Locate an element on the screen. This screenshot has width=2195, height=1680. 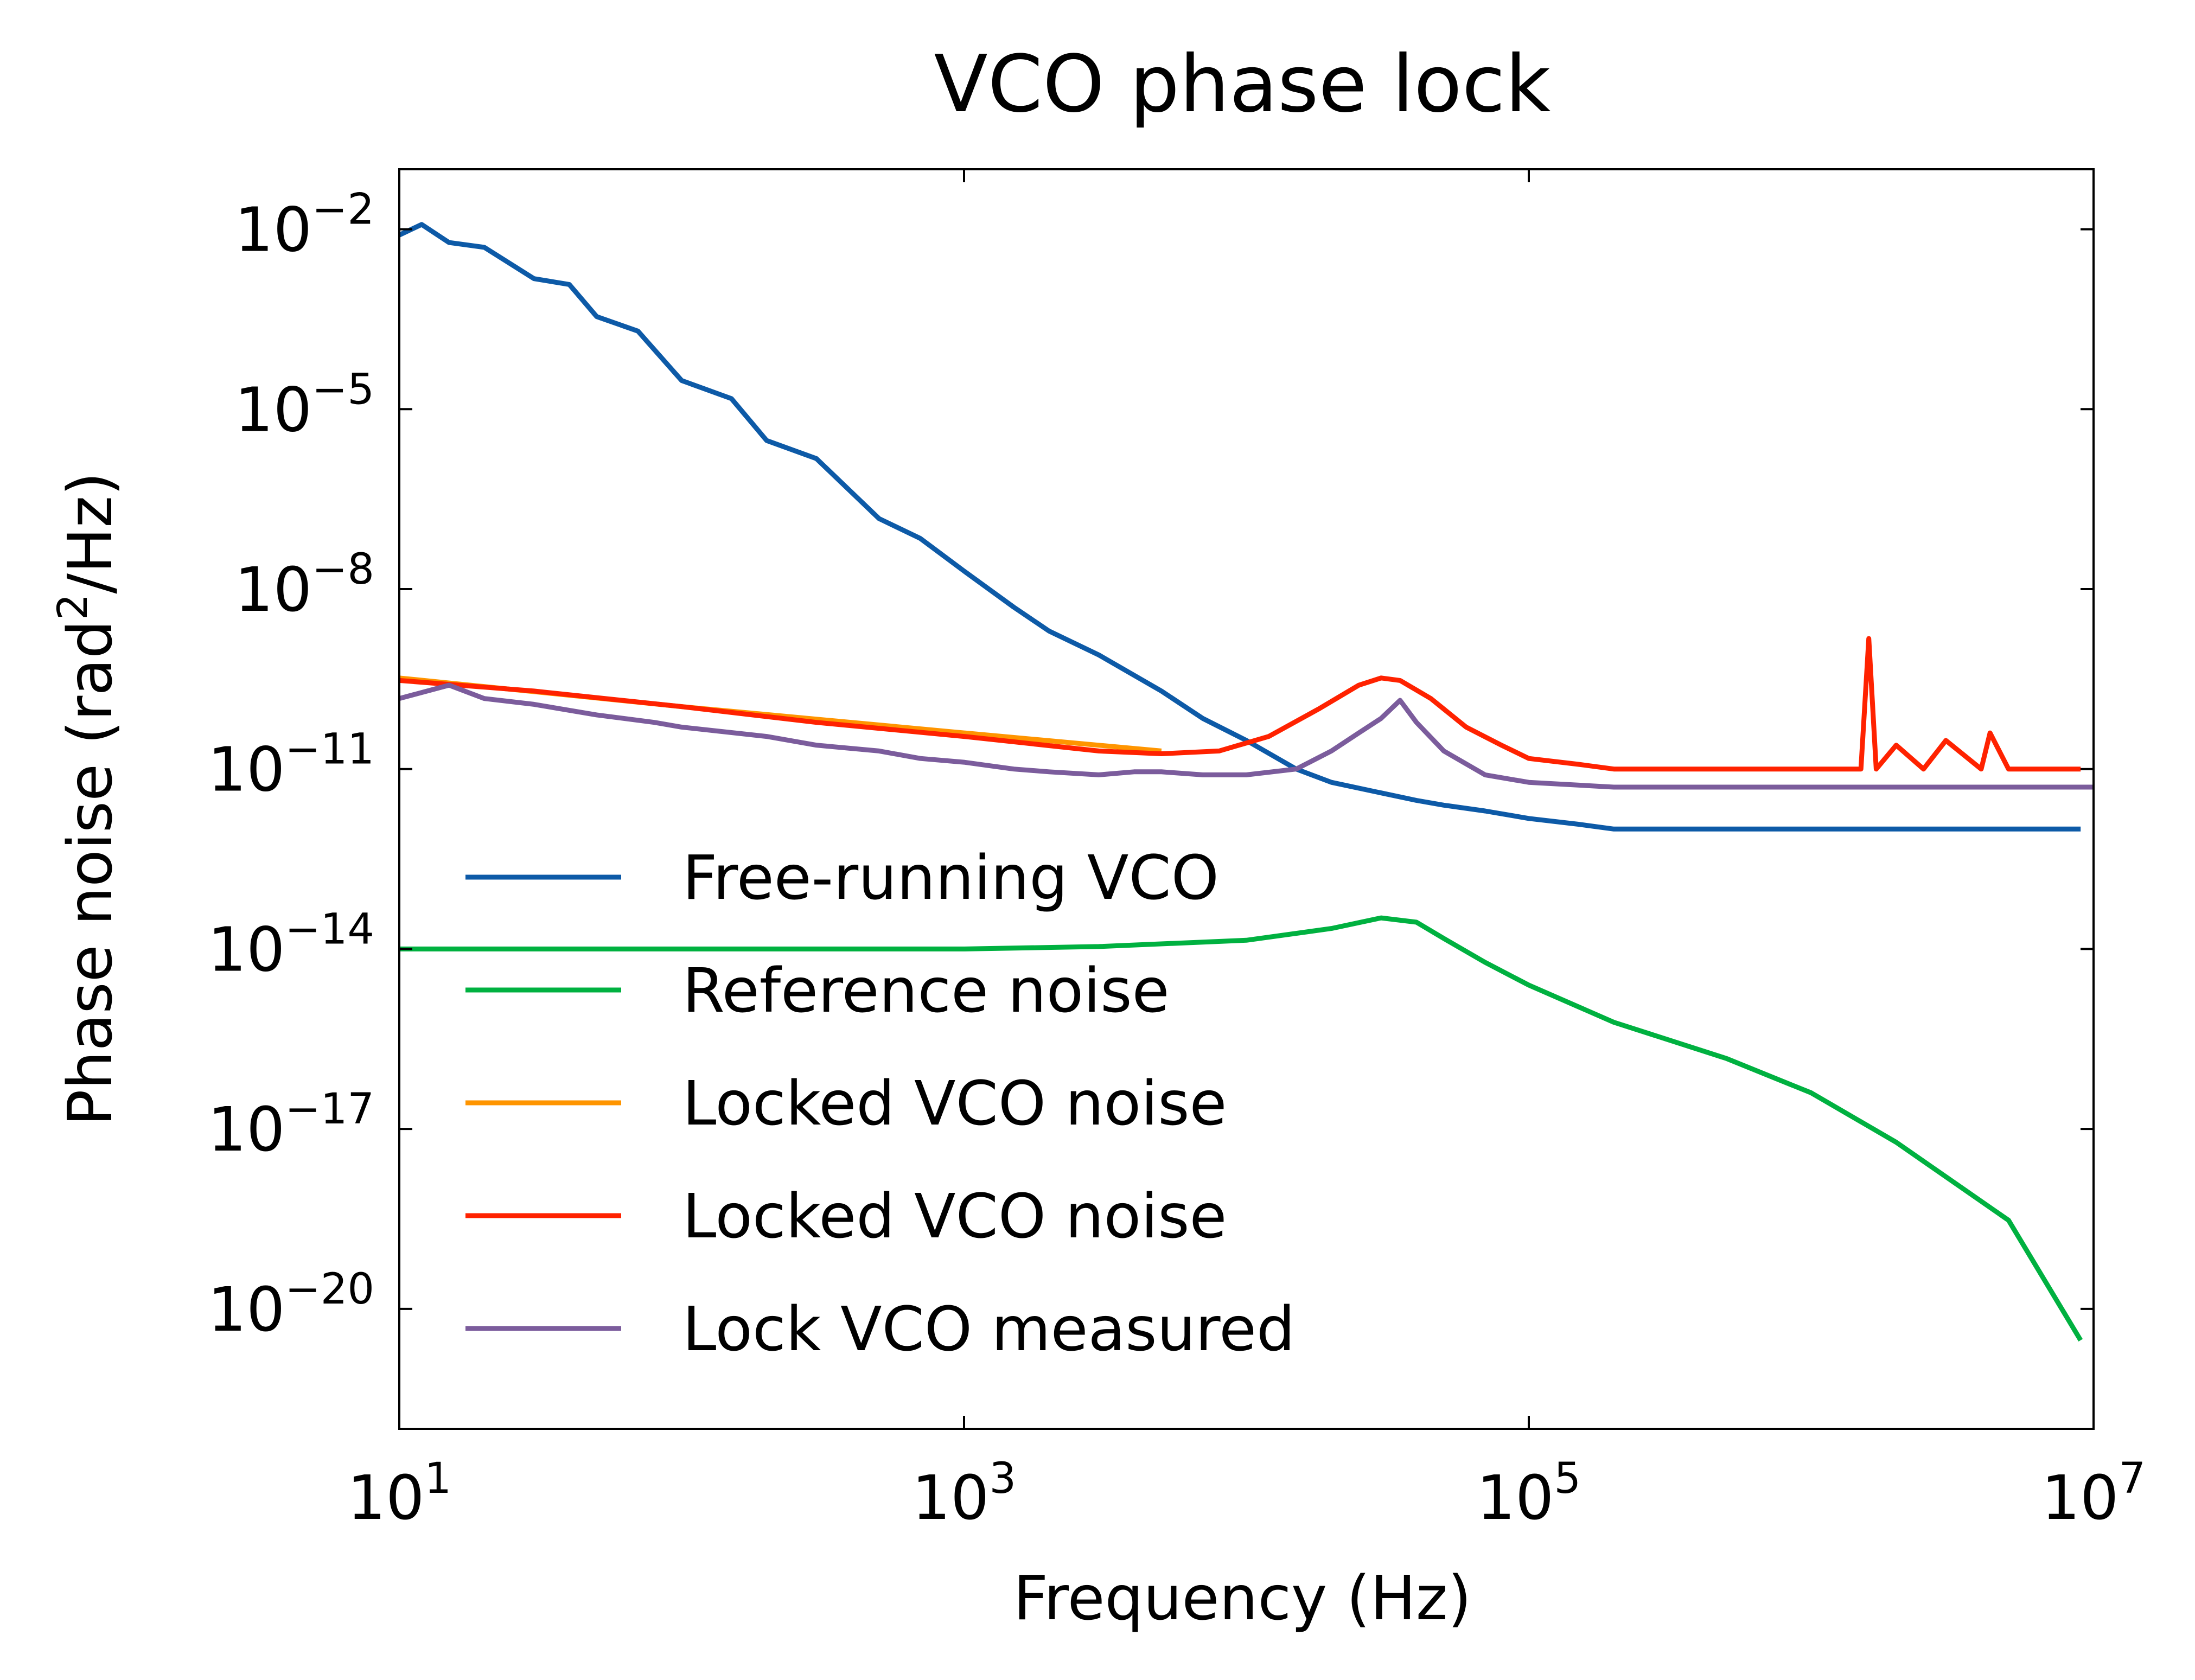
y-tick-label-3: 10⁻¹¹ is located at coordinates (291, 765).